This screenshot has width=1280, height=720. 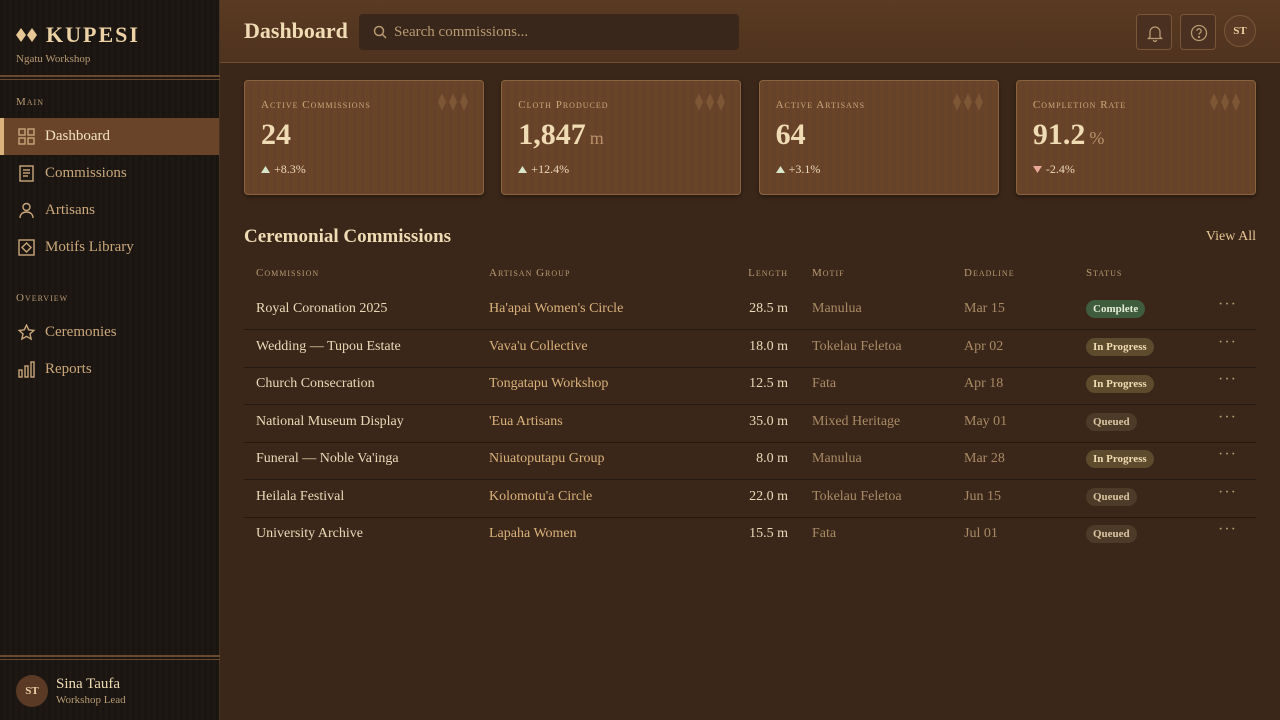 What do you see at coordinates (878, 137) in the screenshot?
I see `stat-card: Active Artisans 64 +3.1%` at bounding box center [878, 137].